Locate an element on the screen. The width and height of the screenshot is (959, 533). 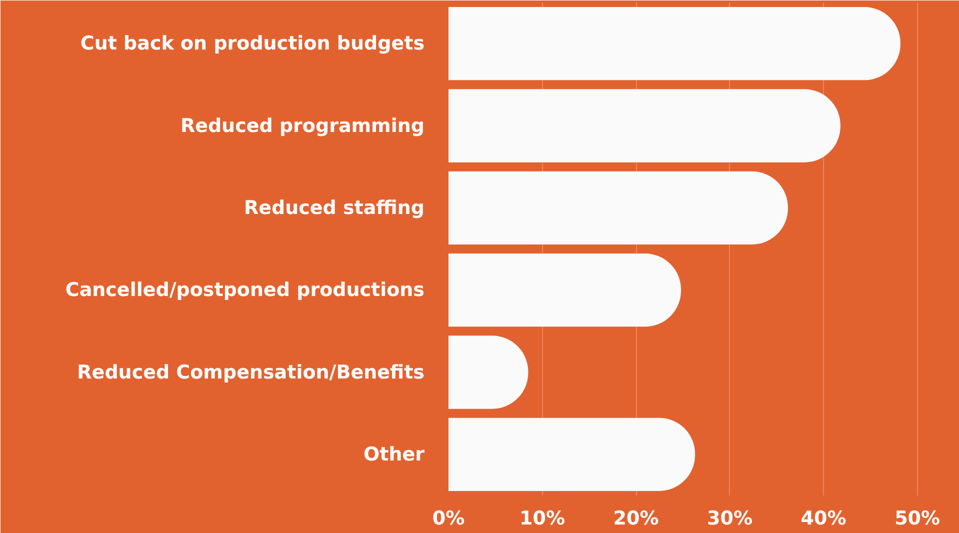
x-tick-label: 10% is located at coordinates (543, 519).